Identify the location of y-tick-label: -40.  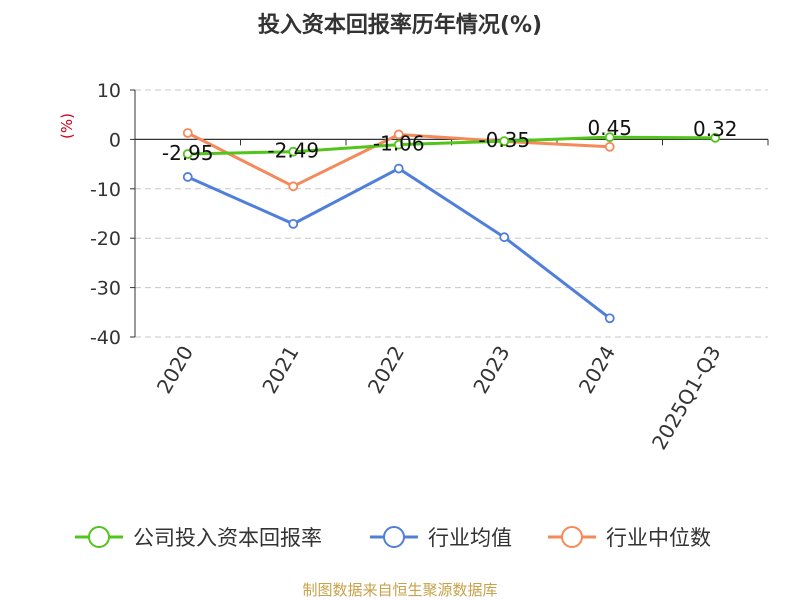
(105, 338).